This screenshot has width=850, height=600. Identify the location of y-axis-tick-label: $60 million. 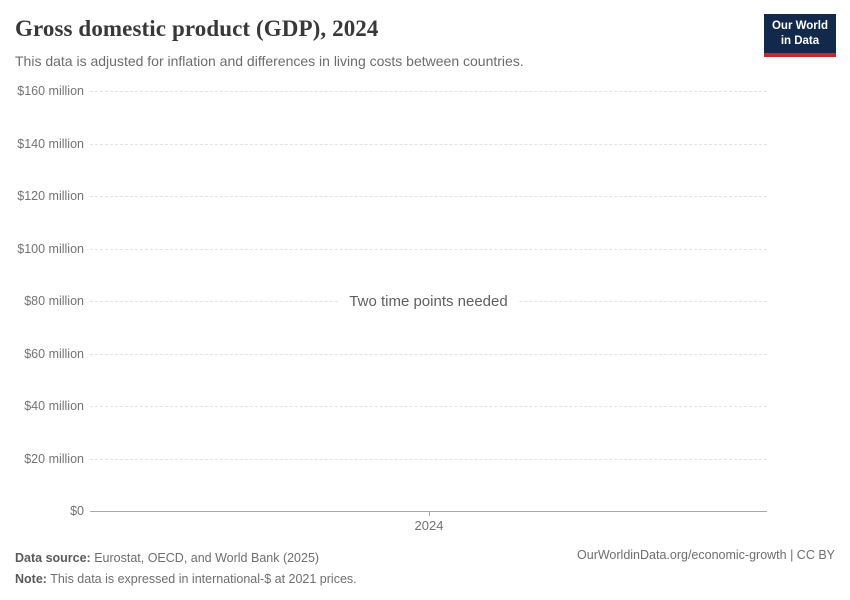
(54, 353).